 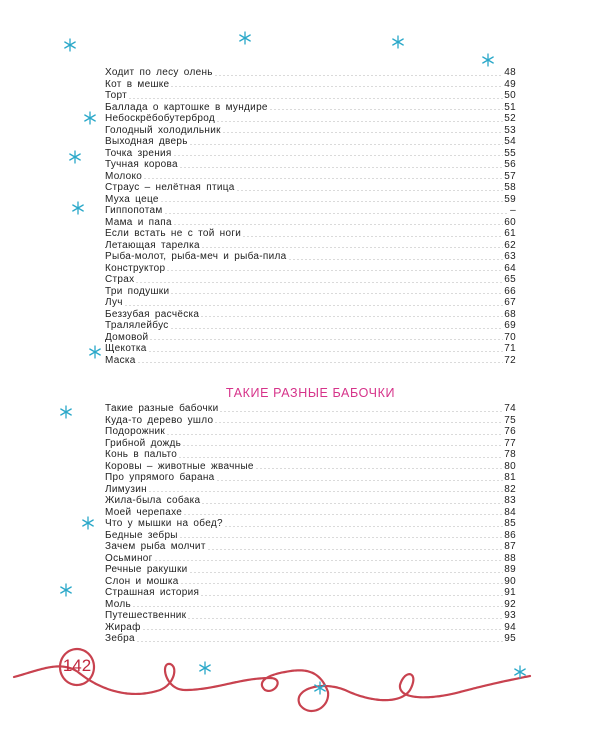 I want to click on toc-entry: Жираф 94, so click(x=310, y=628).